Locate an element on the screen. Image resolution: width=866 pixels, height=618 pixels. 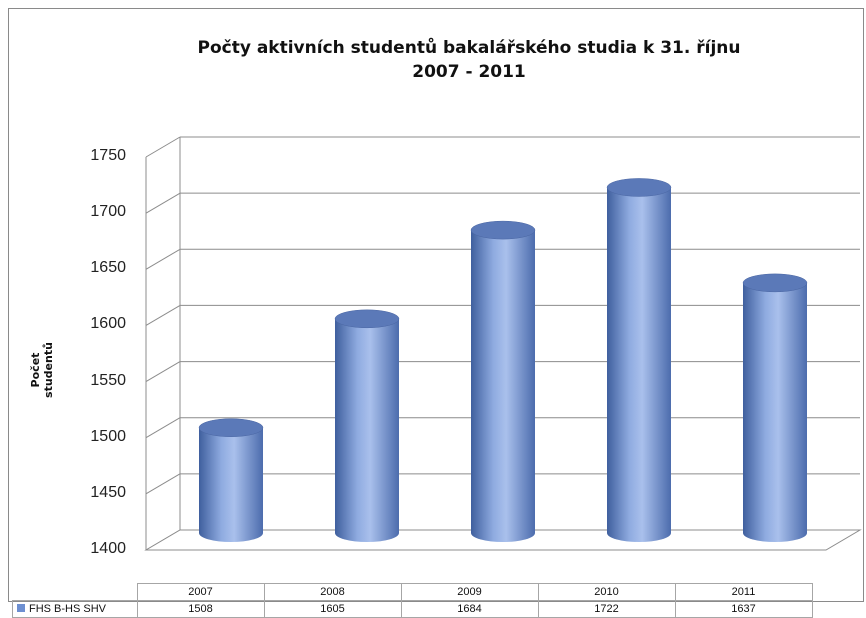
y-tick-label: 1500 is located at coordinates (108, 436).